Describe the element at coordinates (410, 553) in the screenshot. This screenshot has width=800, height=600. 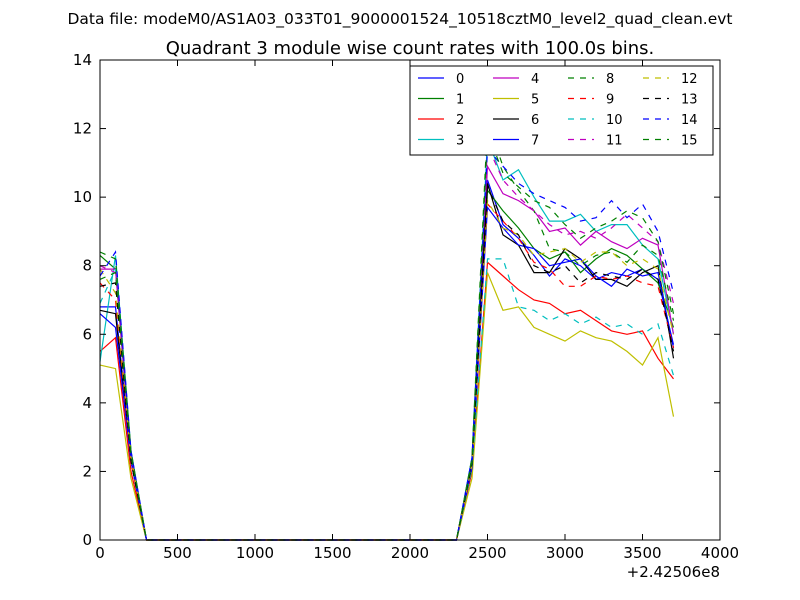
I see `x-tick-label: 2000` at that location.